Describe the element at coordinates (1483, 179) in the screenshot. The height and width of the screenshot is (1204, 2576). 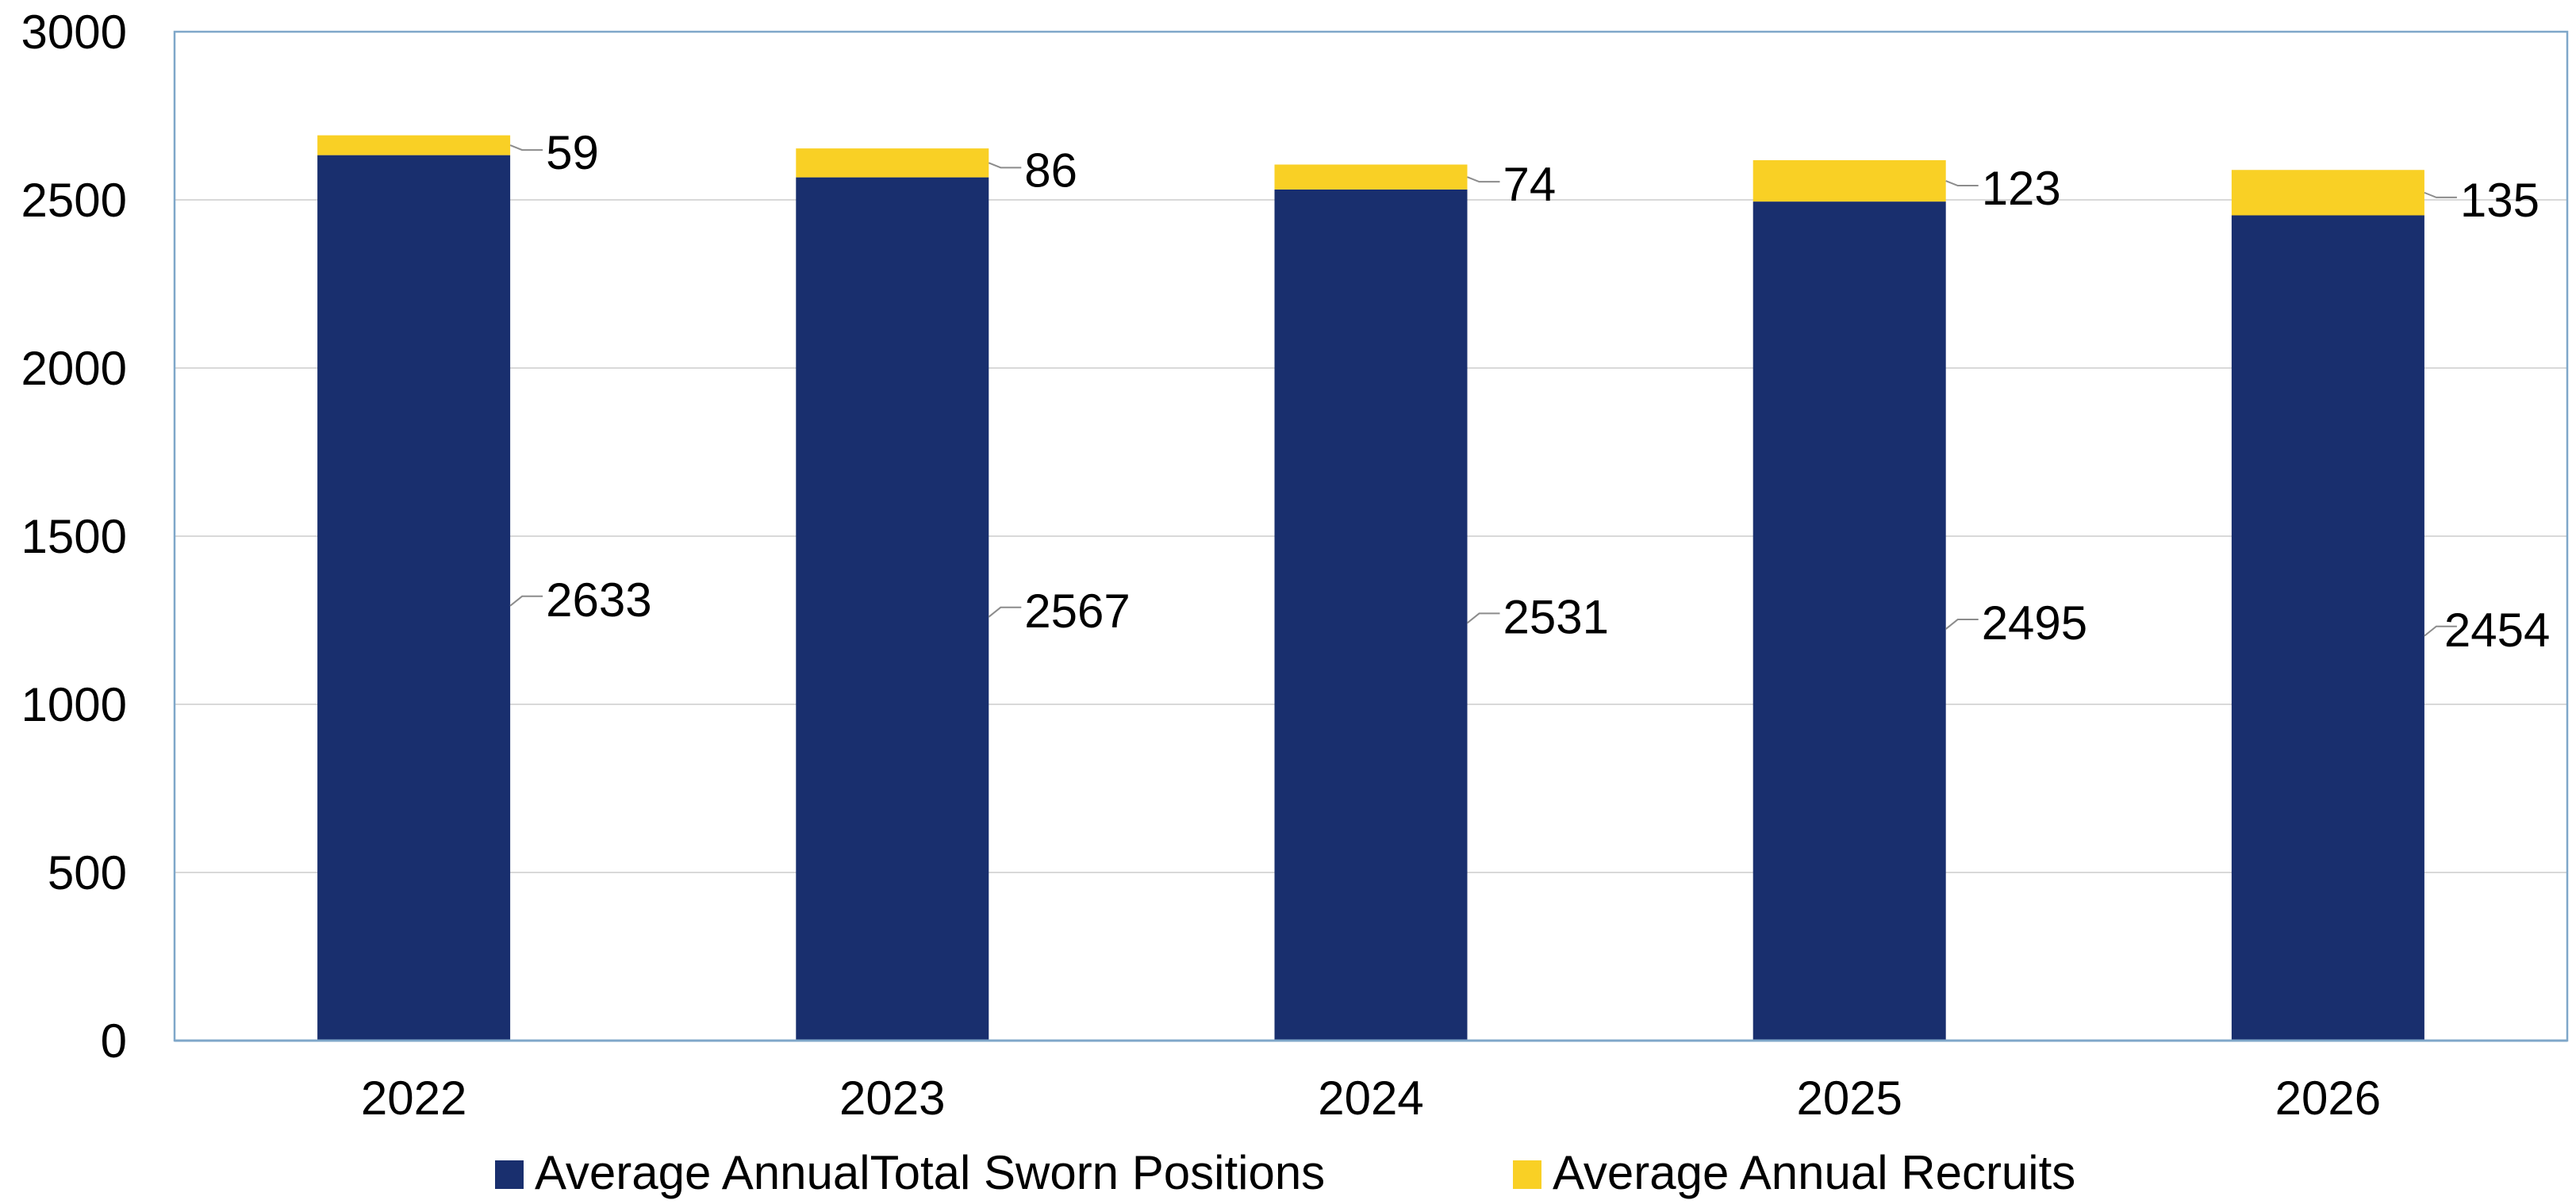
I see `leader-line-recruits-2024` at that location.